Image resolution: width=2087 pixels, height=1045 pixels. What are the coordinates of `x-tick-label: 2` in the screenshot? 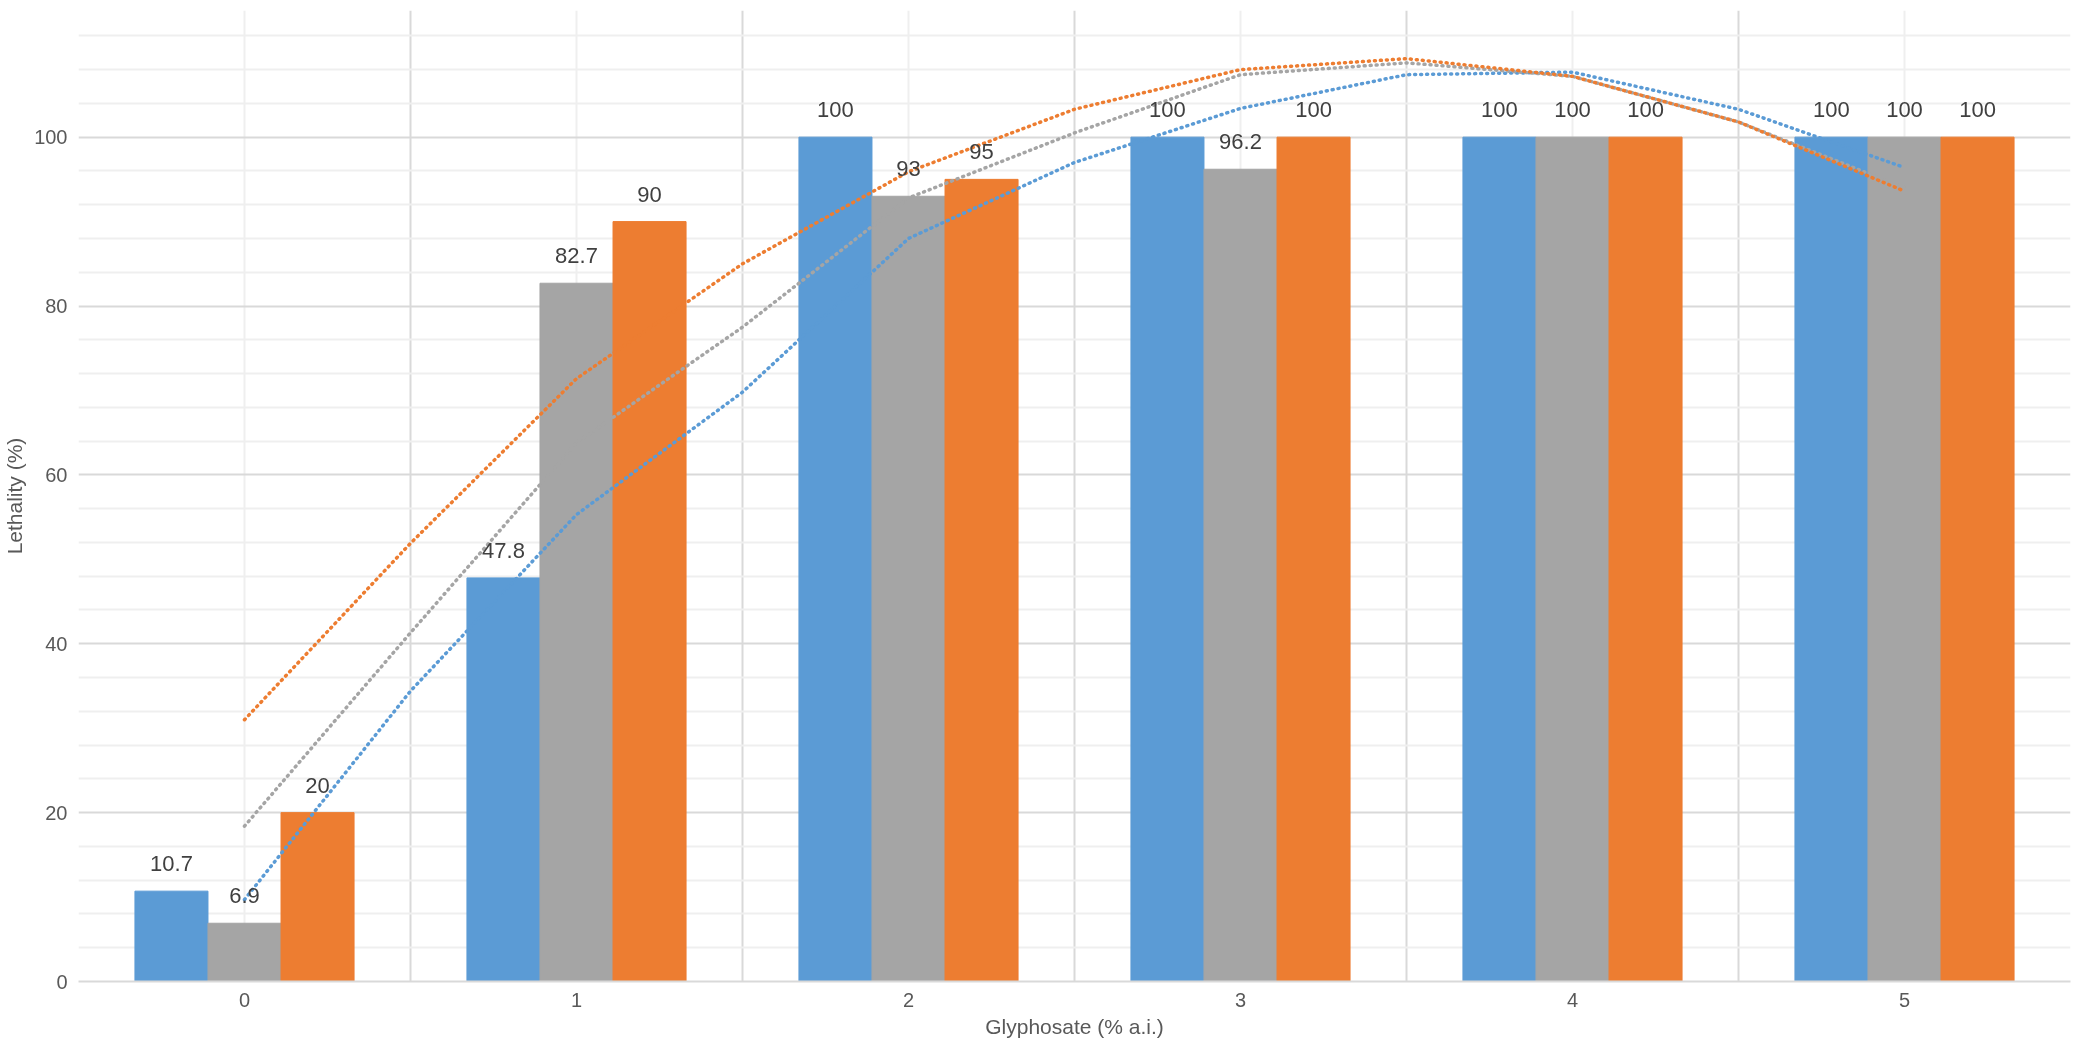 It's located at (908, 999).